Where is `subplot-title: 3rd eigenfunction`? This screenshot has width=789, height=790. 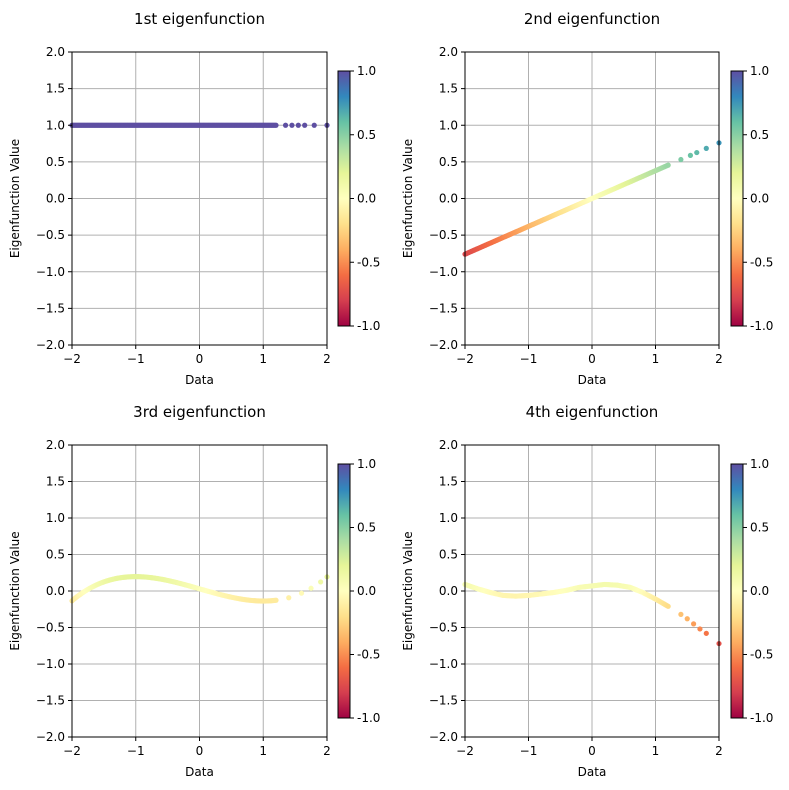
subplot-title: 3rd eigenfunction is located at coordinates (199, 412).